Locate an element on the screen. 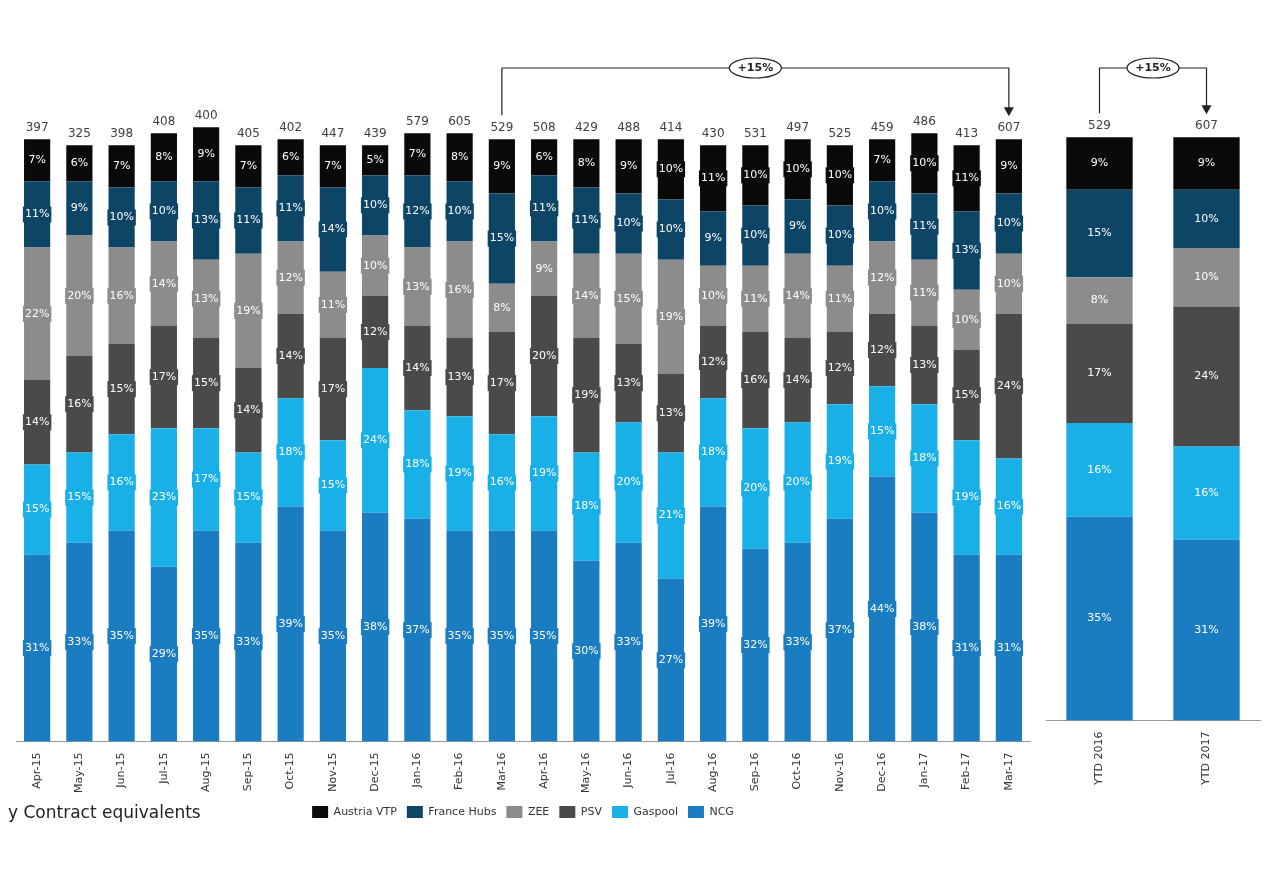 This screenshot has width=1268, height=886. x-tick-label: Oct-16 is located at coordinates (797, 771).